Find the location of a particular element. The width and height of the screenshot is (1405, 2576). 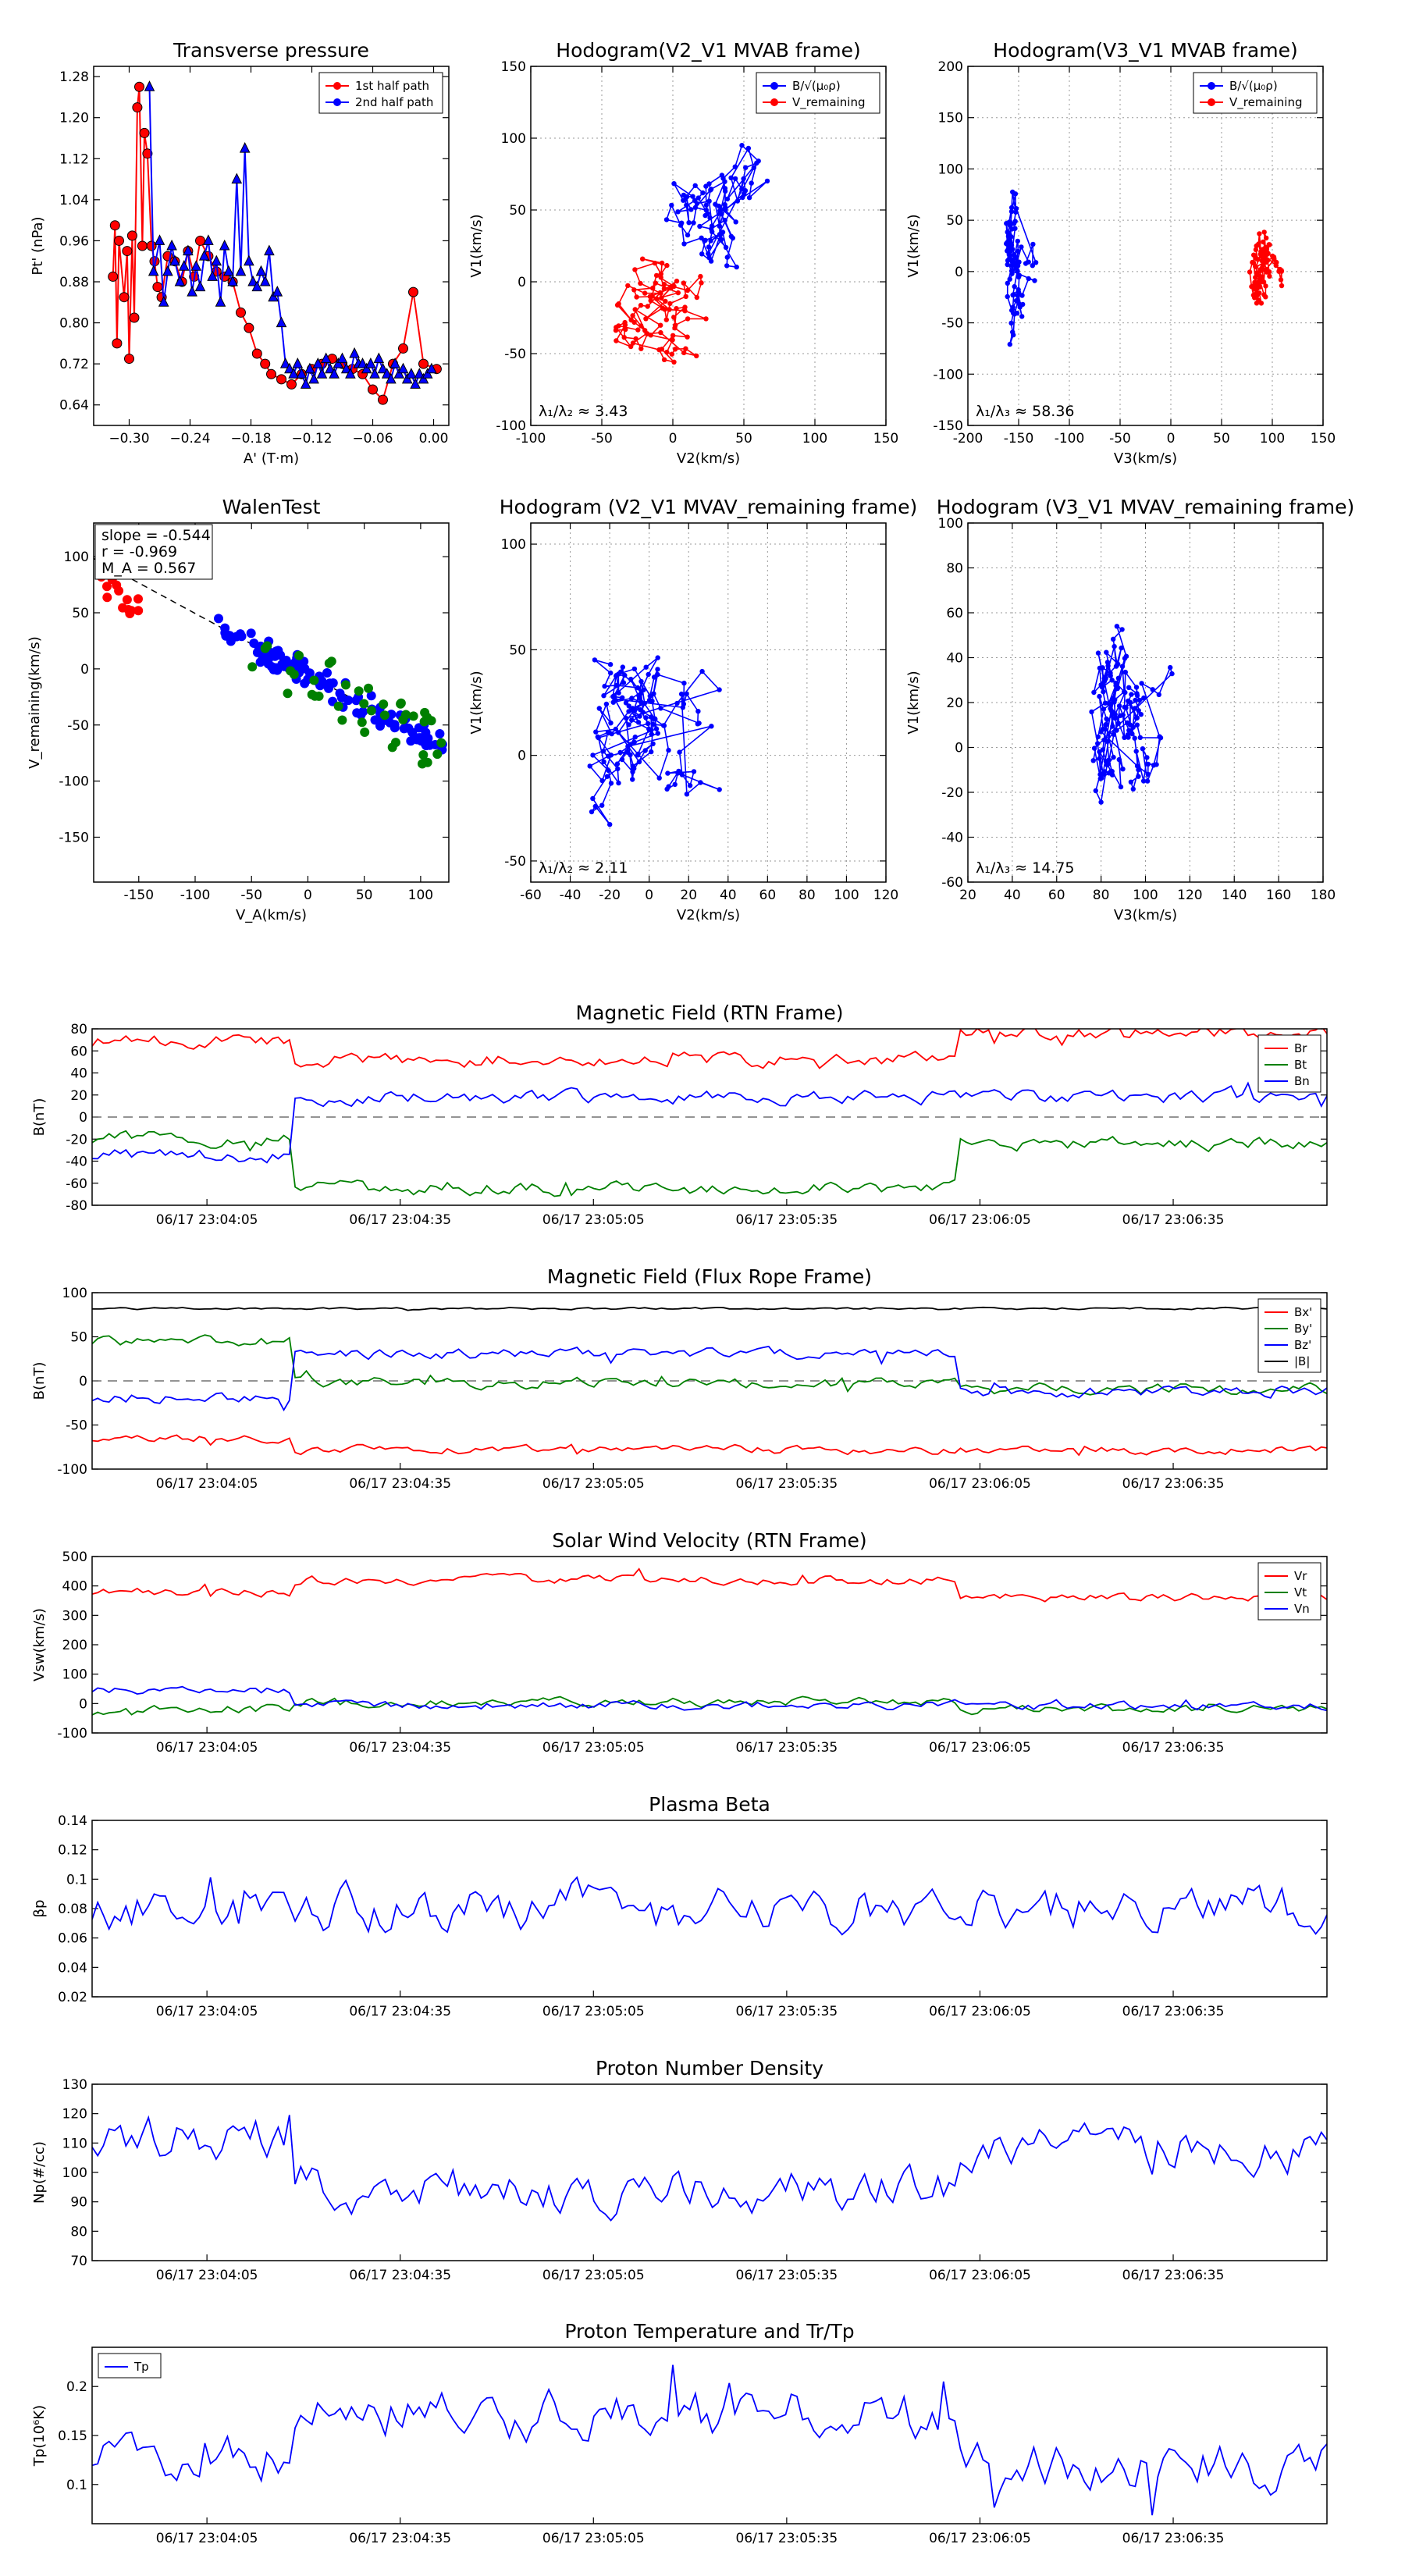

legend-label: B/√(μ₀ρ) is located at coordinates (1253, 86).